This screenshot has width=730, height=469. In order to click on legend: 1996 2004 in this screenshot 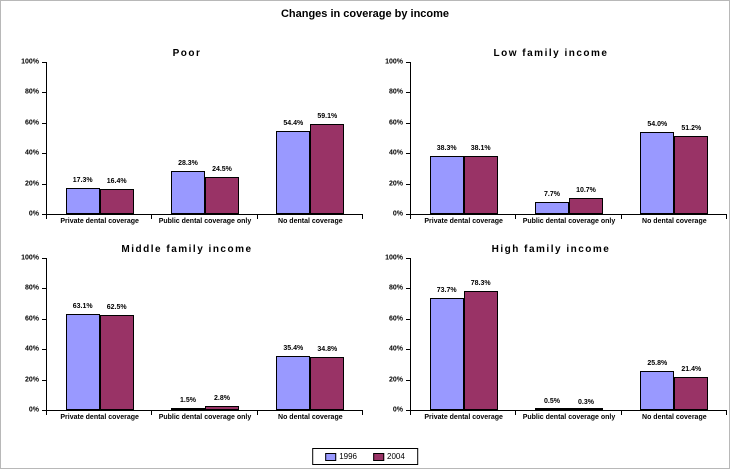, I will do `click(365, 456)`.